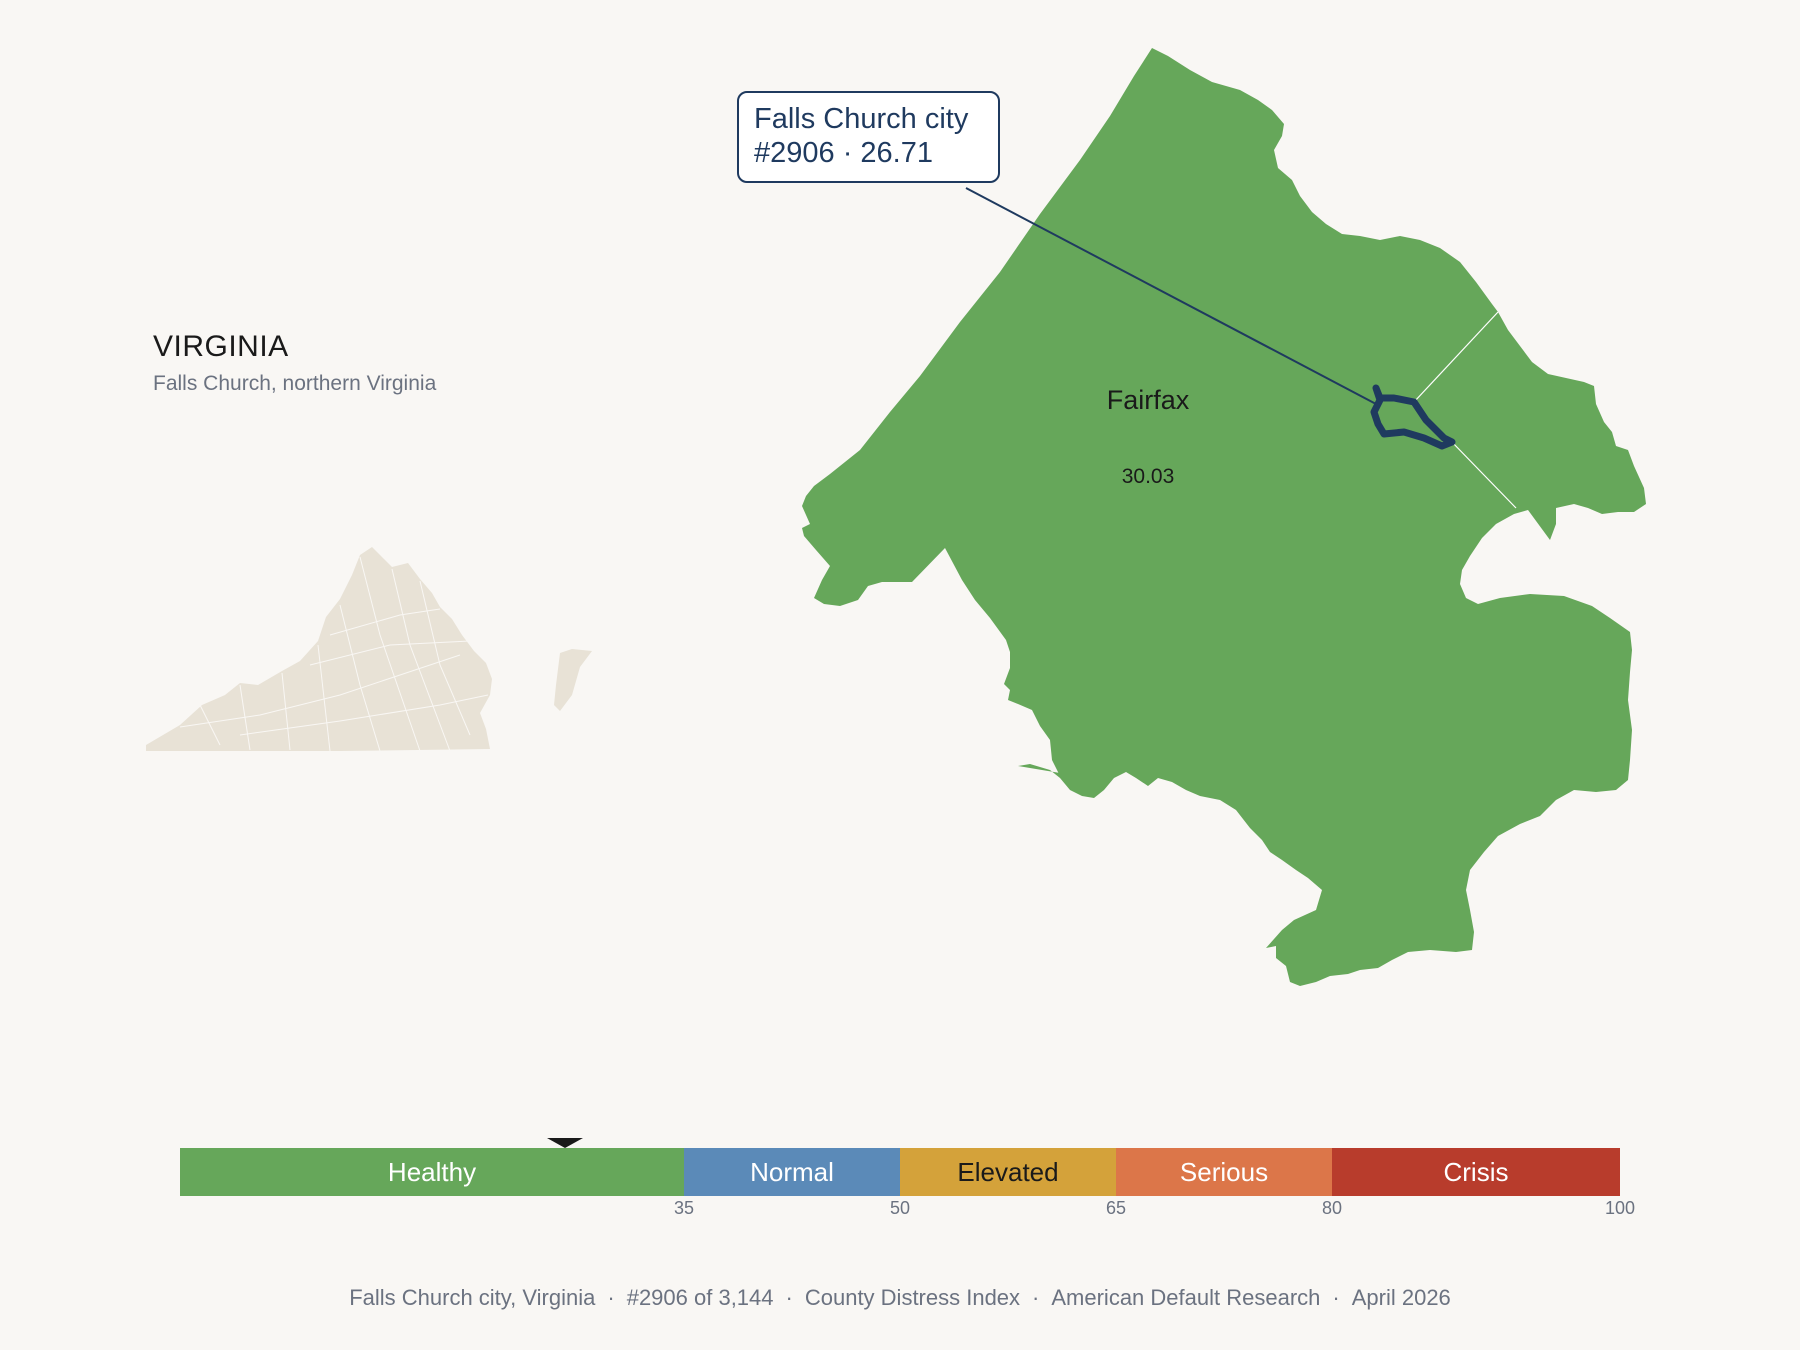  Describe the element at coordinates (564, 1143) in the screenshot. I see `score-pointer-icon` at that location.